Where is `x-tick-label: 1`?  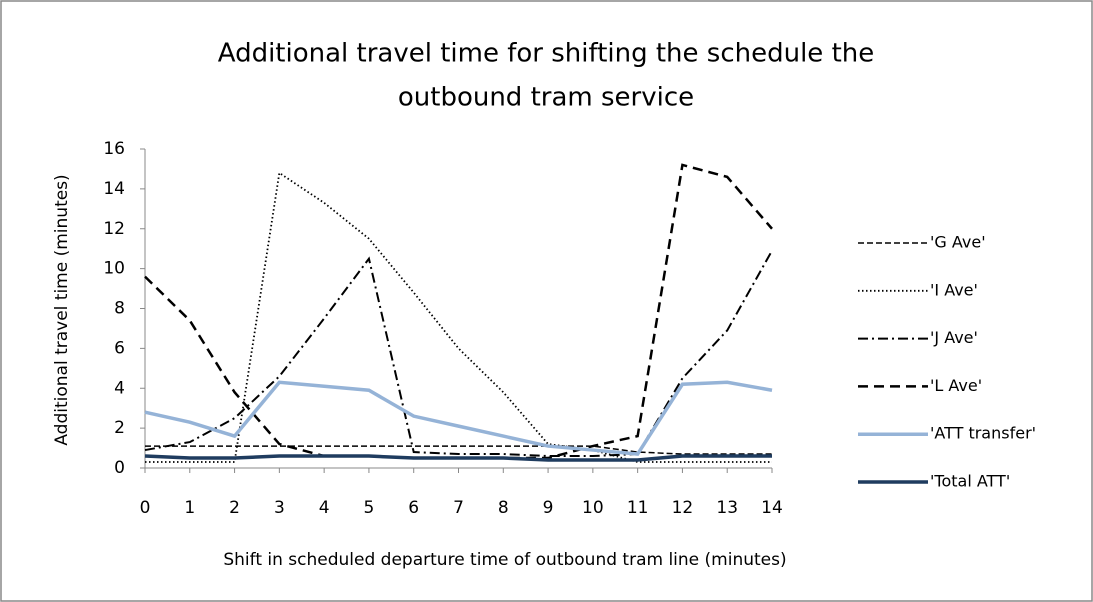
x-tick-label: 1 is located at coordinates (189, 508).